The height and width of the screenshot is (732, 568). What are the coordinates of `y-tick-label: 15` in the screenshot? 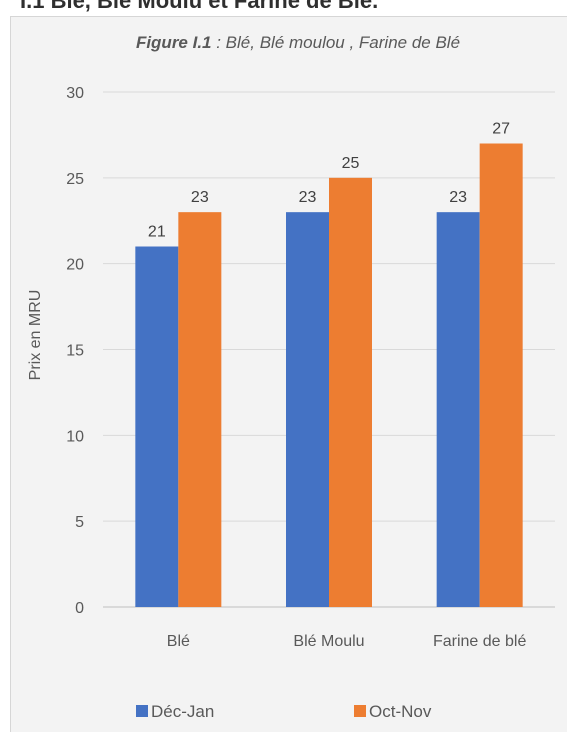 It's located at (75, 351).